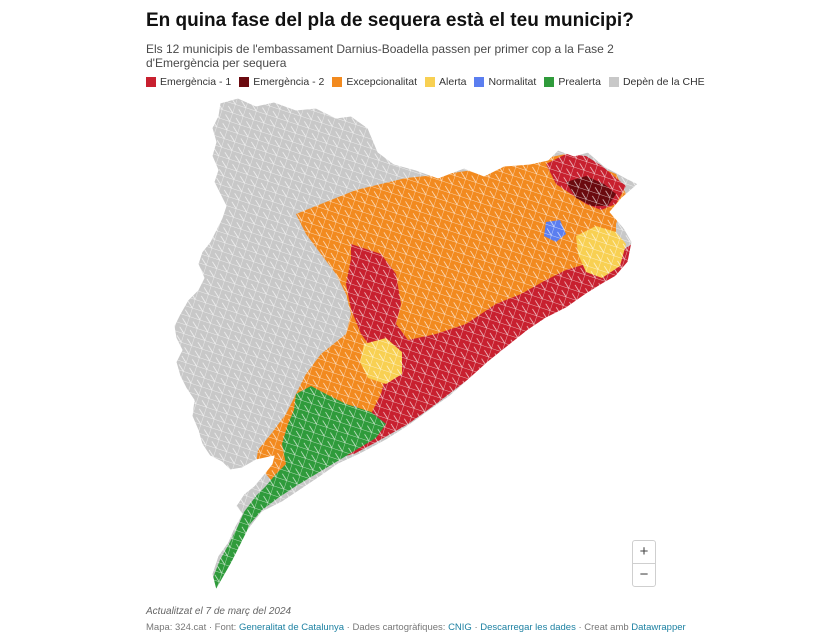 This screenshot has width=839, height=640. I want to click on zoom-in-button: +, so click(644, 551).